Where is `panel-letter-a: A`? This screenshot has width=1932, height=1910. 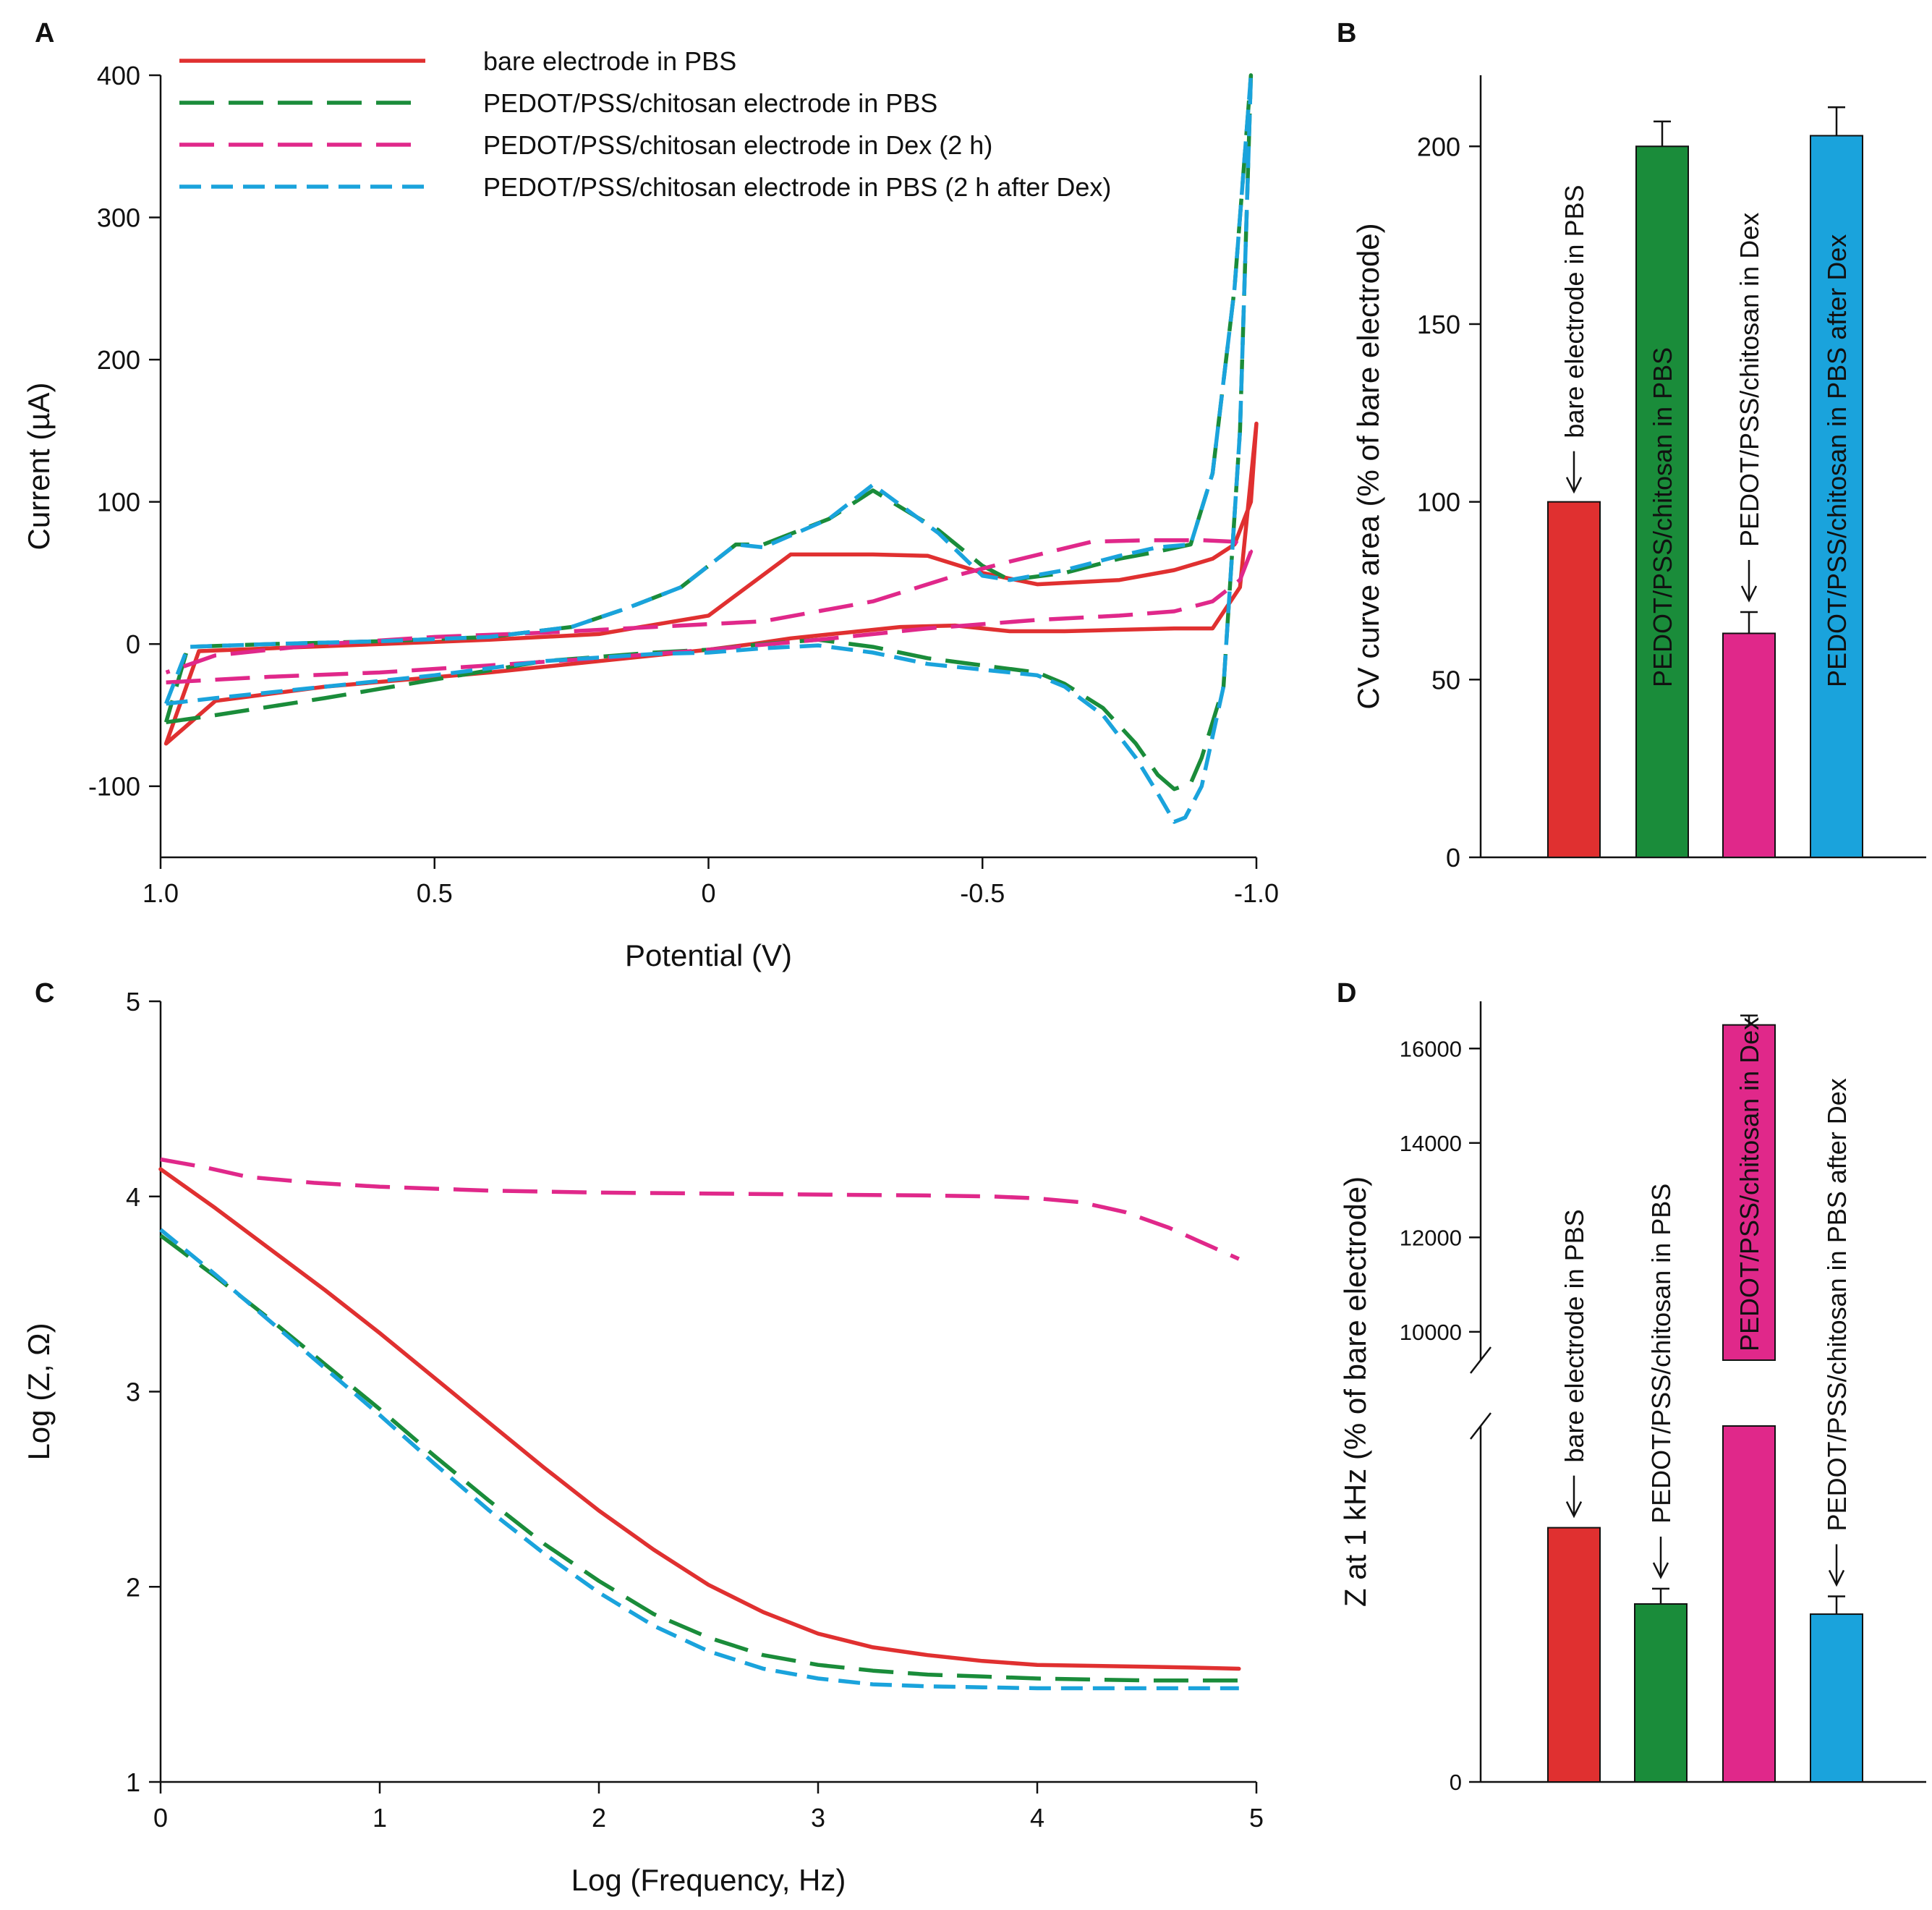 panel-letter-a: A is located at coordinates (44, 33).